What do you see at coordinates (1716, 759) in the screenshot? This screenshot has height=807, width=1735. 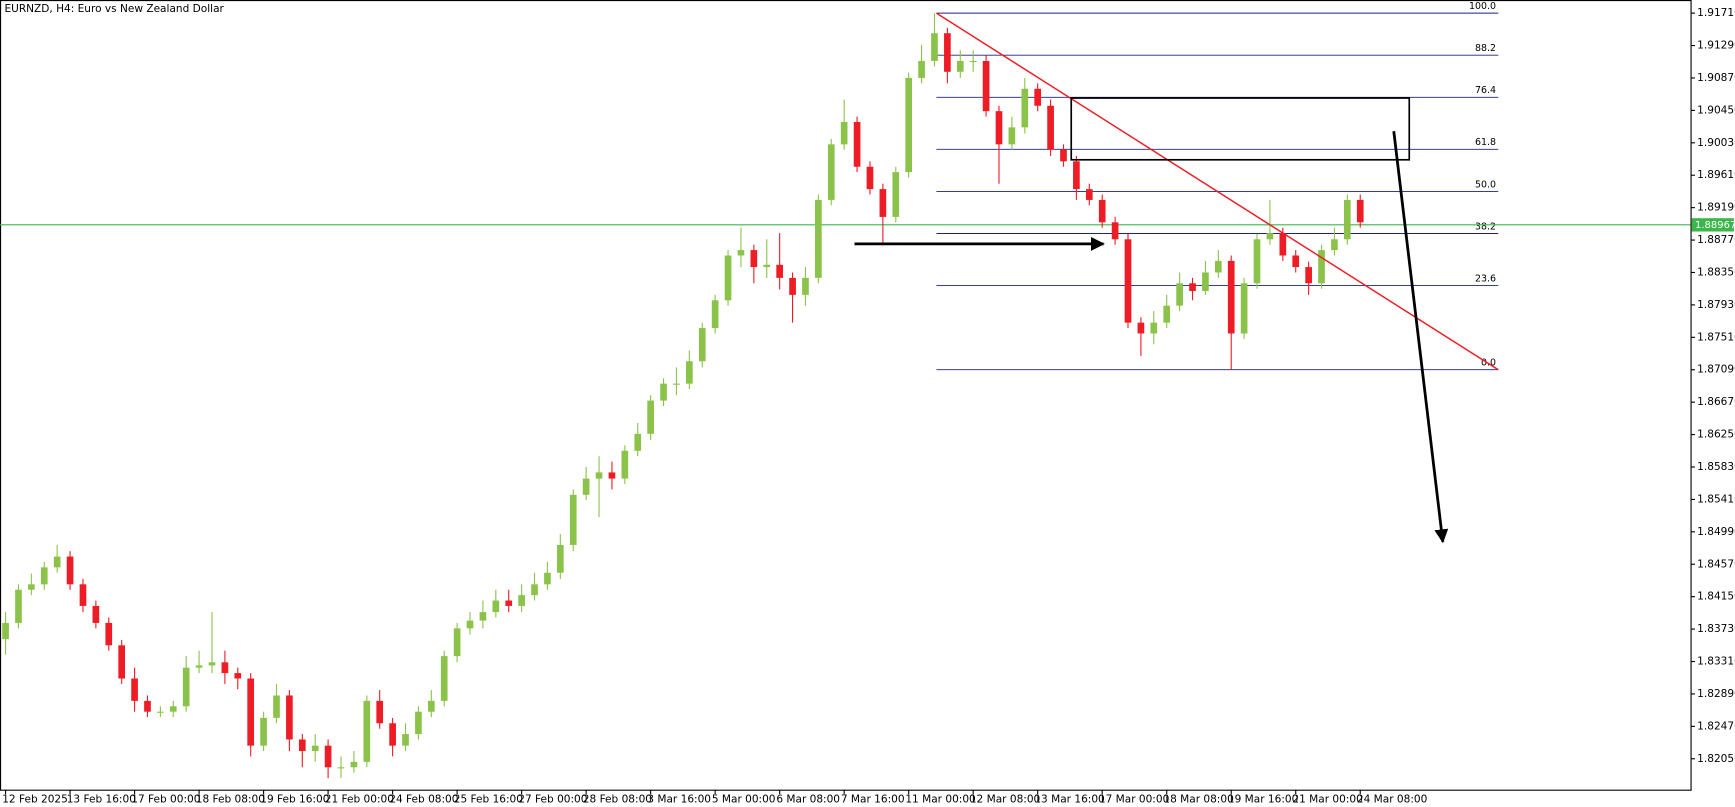 I see `y-tick-label: 1.82050` at bounding box center [1716, 759].